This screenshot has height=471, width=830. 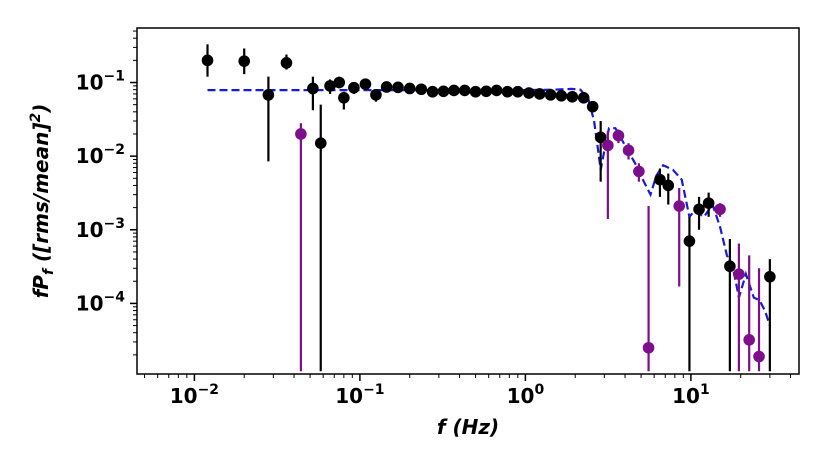 I want to click on y-tick-label: 10⁻², so click(x=100, y=155).